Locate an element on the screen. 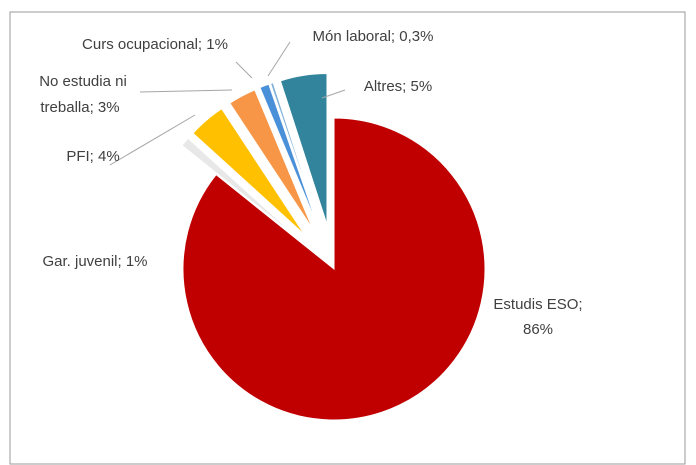 The width and height of the screenshot is (696, 465). data-label: Estudis ESO; is located at coordinates (537, 304).